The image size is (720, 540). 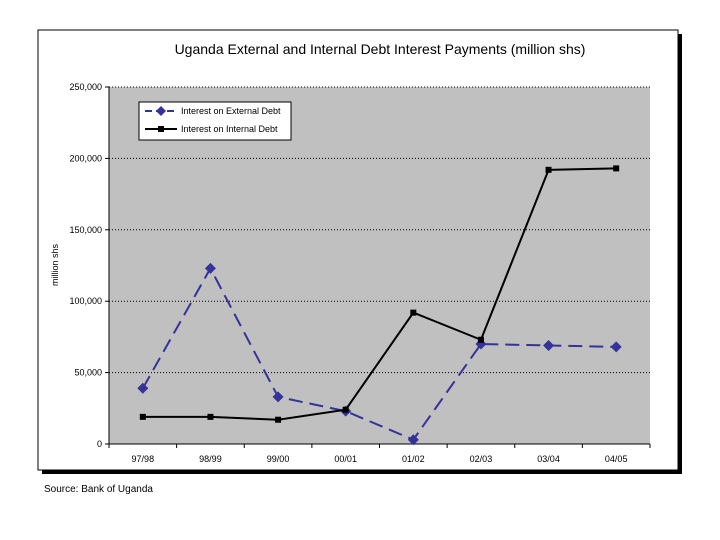 I want to click on y-tick-label: 100,000, so click(x=85, y=301).